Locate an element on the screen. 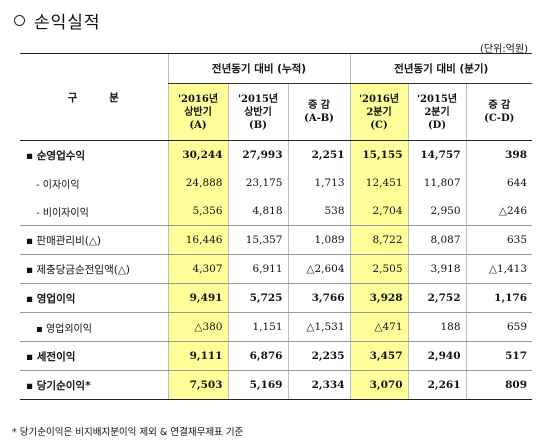 Image resolution: width=550 pixels, height=446 pixels. header-col-line: (C-D) is located at coordinates (499, 118).